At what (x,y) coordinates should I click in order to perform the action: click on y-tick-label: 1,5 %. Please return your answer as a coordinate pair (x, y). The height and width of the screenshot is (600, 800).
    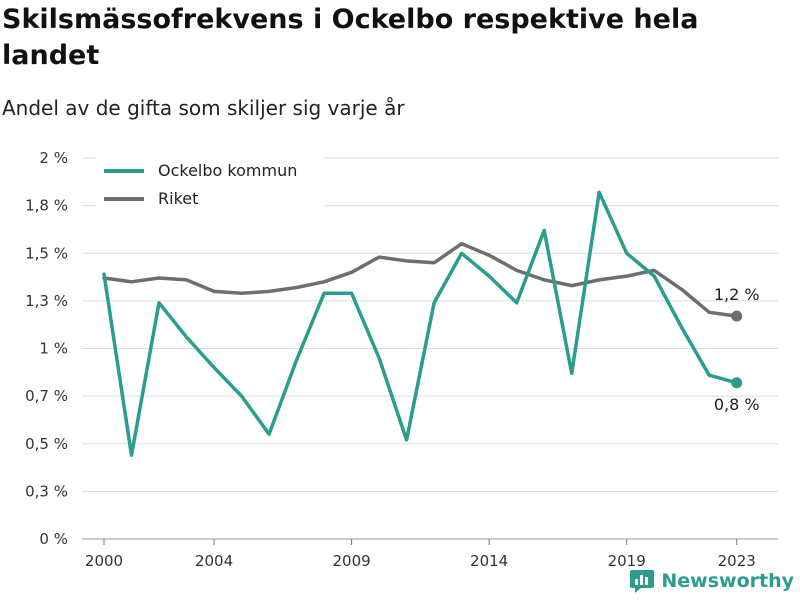
    Looking at the image, I should click on (46, 253).